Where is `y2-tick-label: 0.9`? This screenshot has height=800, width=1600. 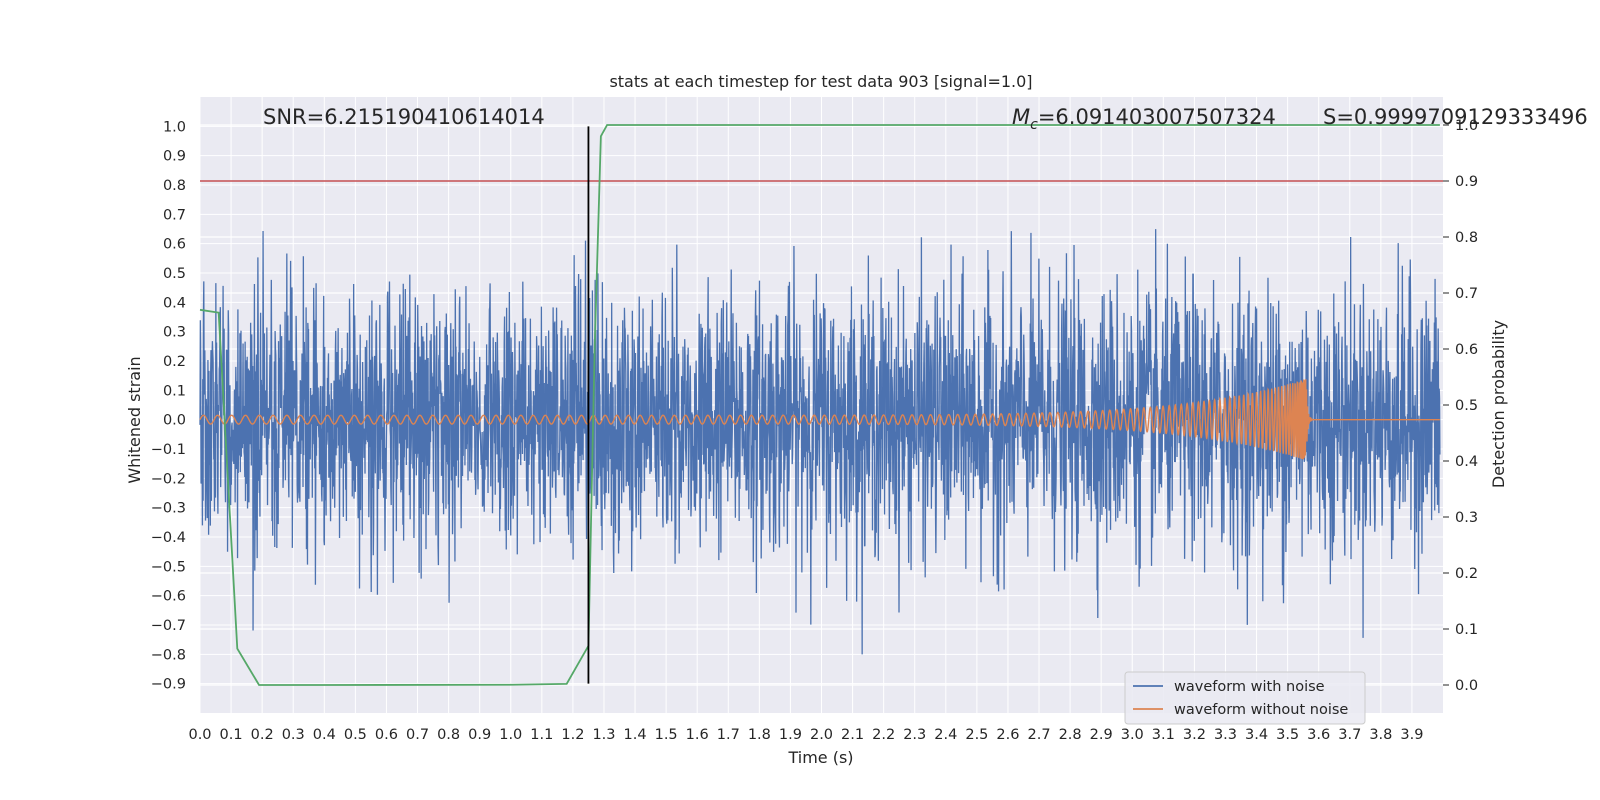 y2-tick-label: 0.9 is located at coordinates (1466, 182).